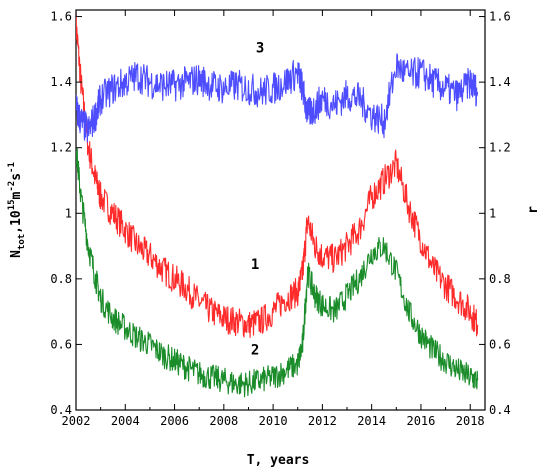 This screenshot has height=476, width=550. Describe the element at coordinates (470, 421) in the screenshot. I see `x-tick-label: 2018` at that location.